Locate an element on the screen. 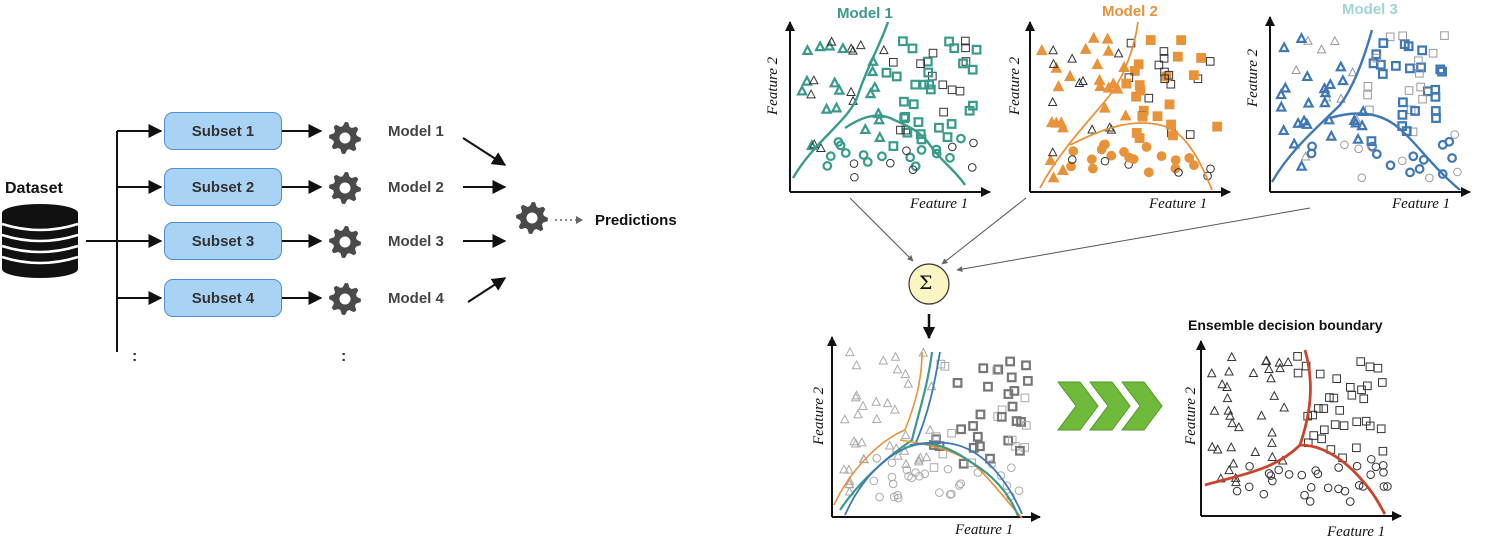  model-gears is located at coordinates (438, 218).